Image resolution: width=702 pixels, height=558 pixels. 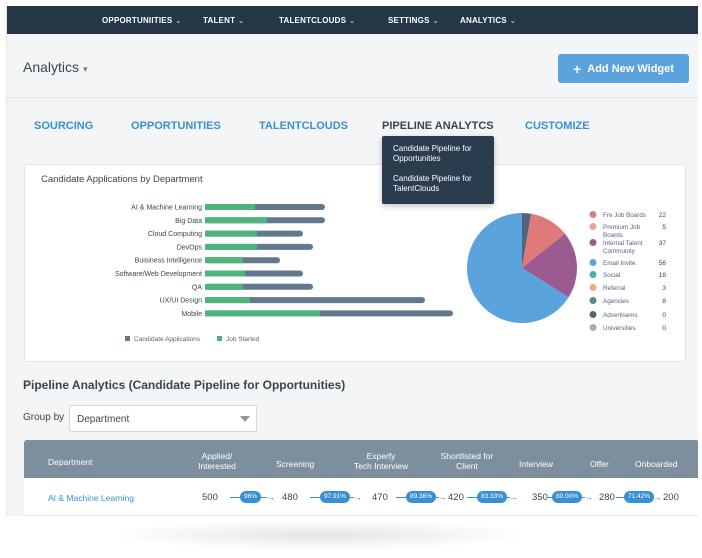 I want to click on department-link: AI & Machine Learning, so click(x=91, y=498).